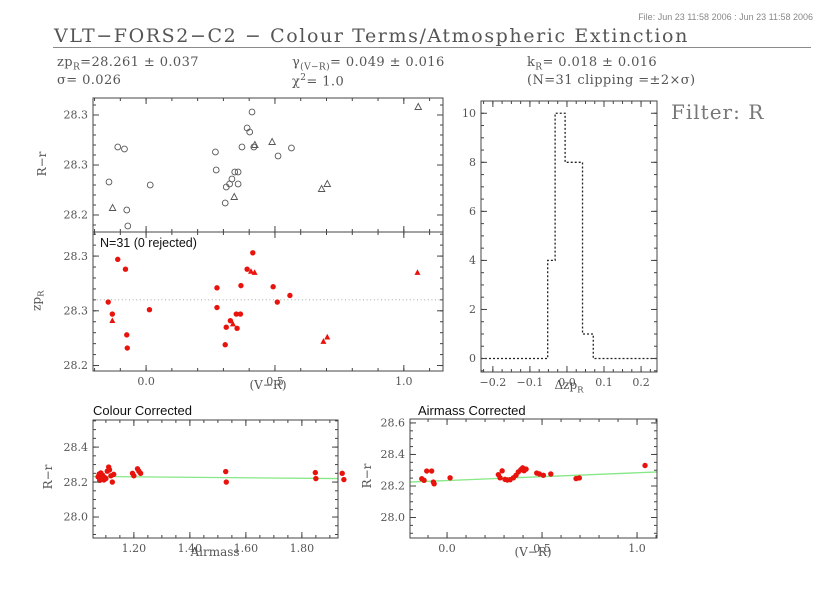 Image resolution: width=839 pixels, height=591 pixels. What do you see at coordinates (296, 62) in the screenshot?
I see `param-gamma-symbol: γ` at bounding box center [296, 62].